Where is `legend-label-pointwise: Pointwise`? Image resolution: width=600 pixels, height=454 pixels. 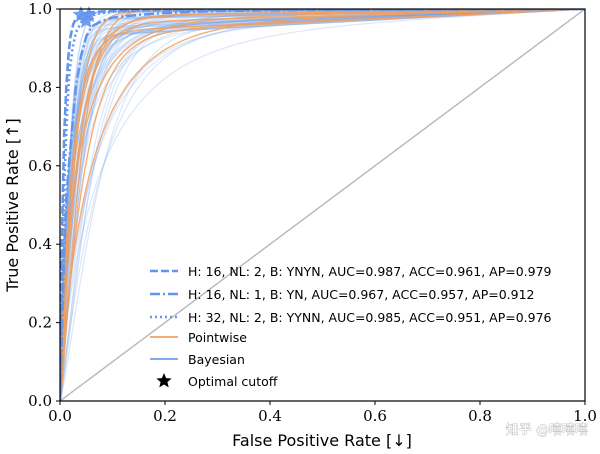 legend-label-pointwise: Pointwise is located at coordinates (217, 337).